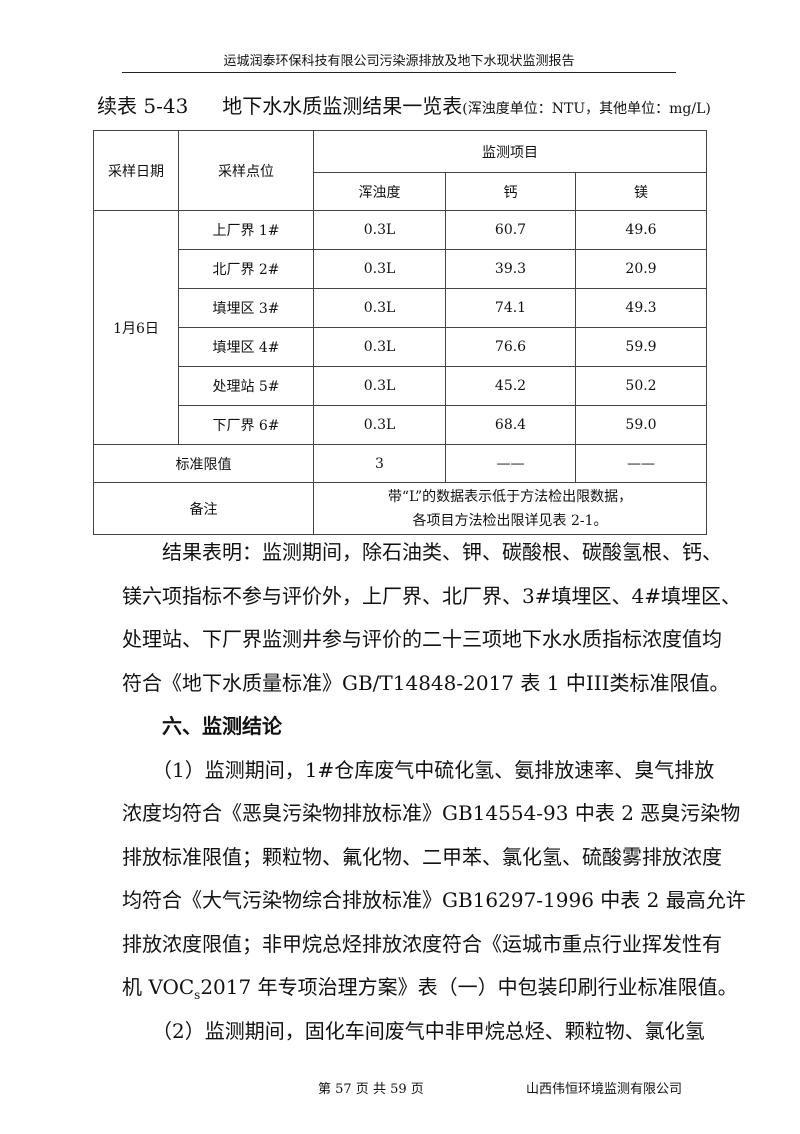  I want to click on table-row: 填埋区 3# 0.3L 74.1 49.3, so click(400, 308).